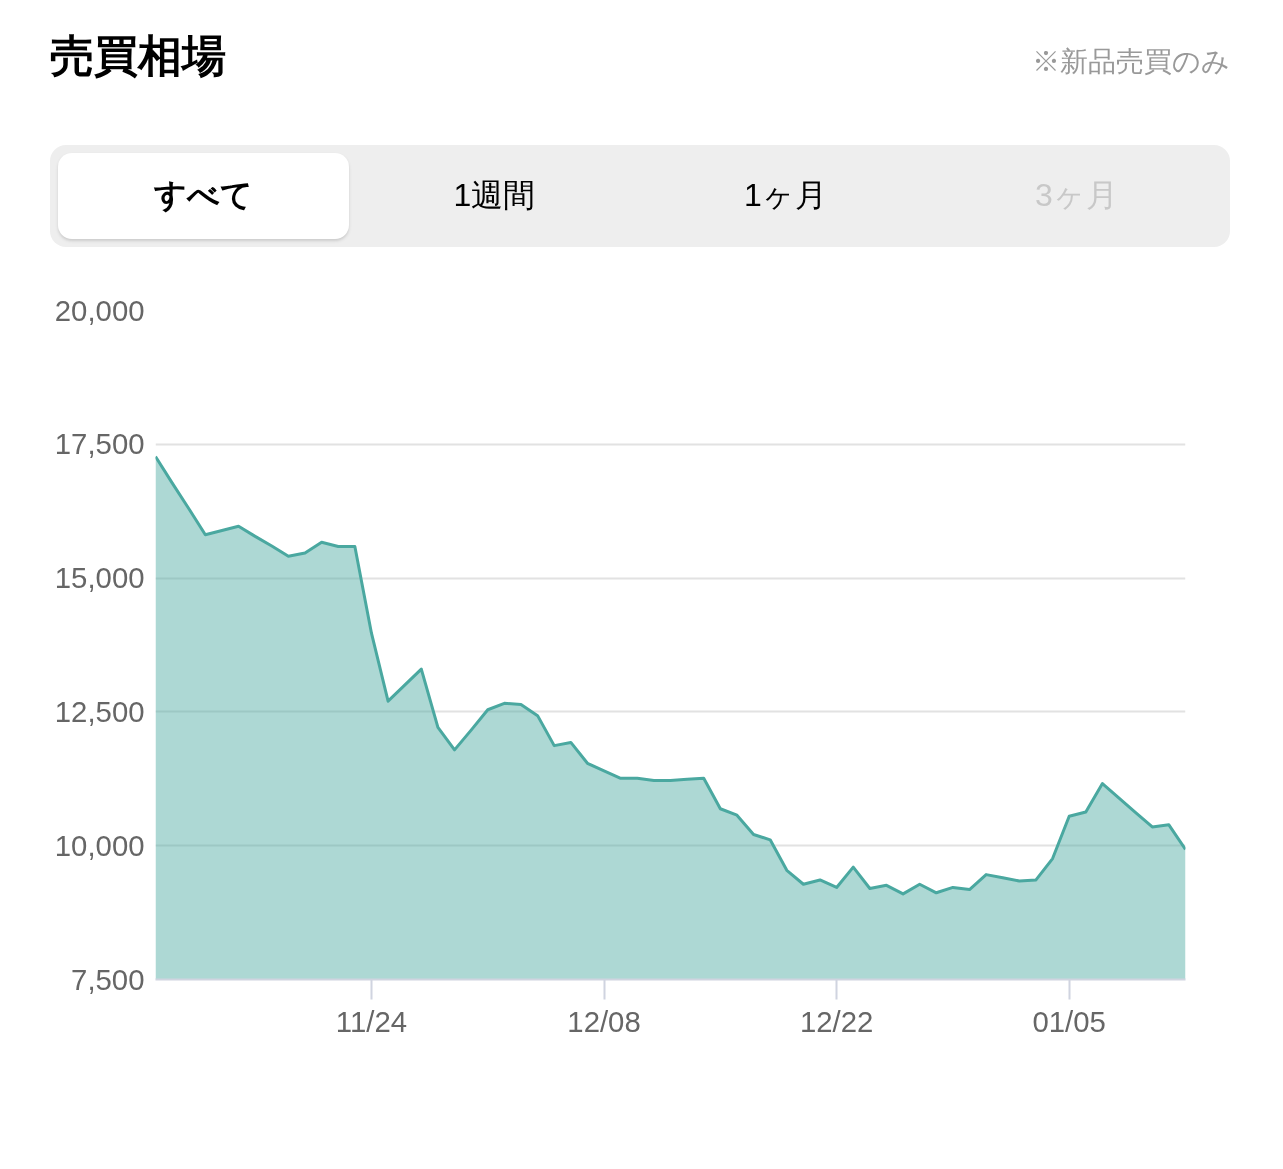  I want to click on text: ※新品売買のみ, so click(1131, 62).